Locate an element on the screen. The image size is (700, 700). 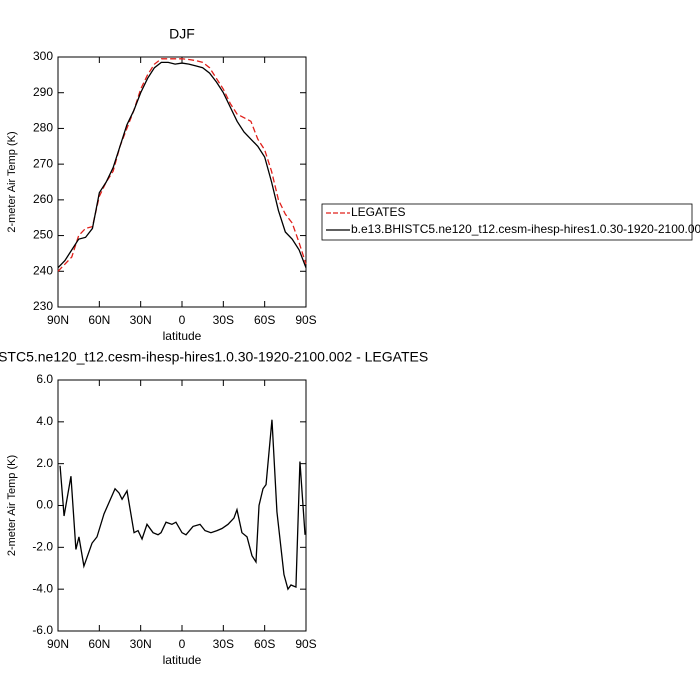
y-tick-label: 240 is located at coordinates (43, 270).